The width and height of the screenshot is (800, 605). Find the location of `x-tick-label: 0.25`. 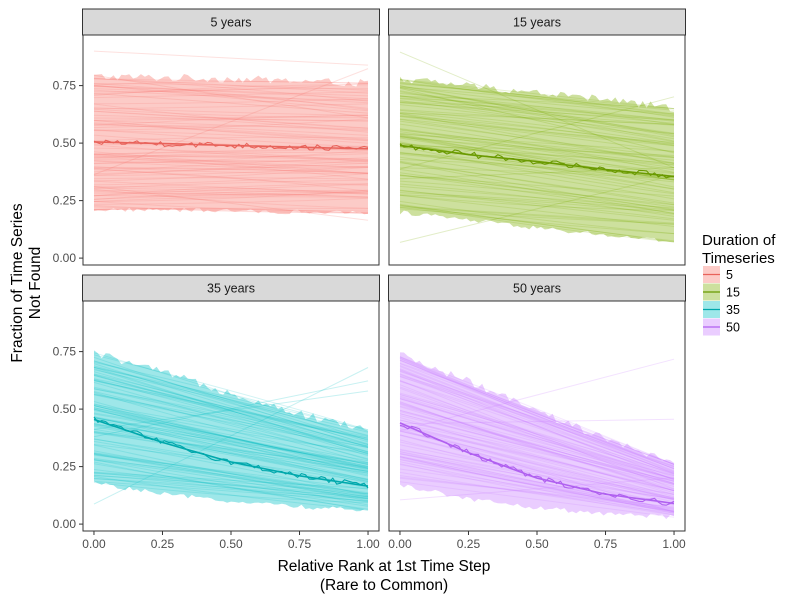

x-tick-label: 0.25 is located at coordinates (469, 544).